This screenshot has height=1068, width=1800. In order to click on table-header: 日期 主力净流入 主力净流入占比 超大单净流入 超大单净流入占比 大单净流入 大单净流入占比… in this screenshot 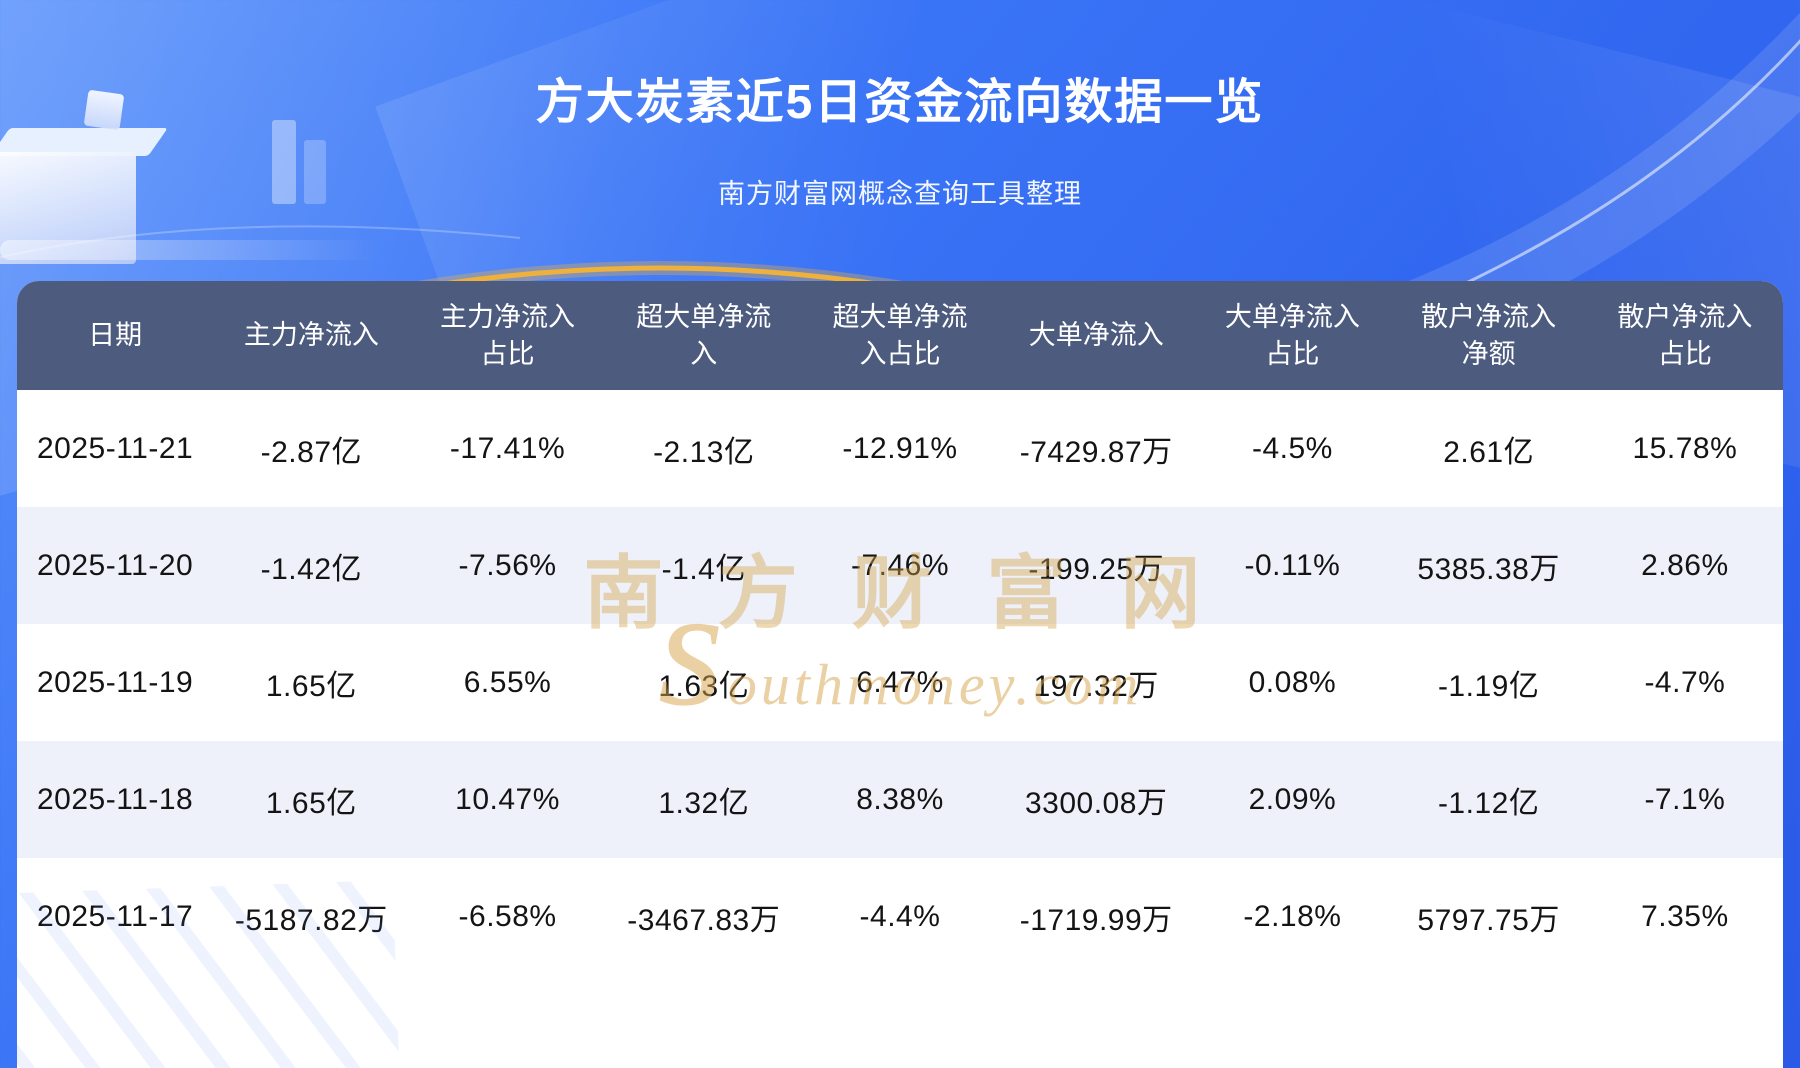, I will do `click(900, 335)`.